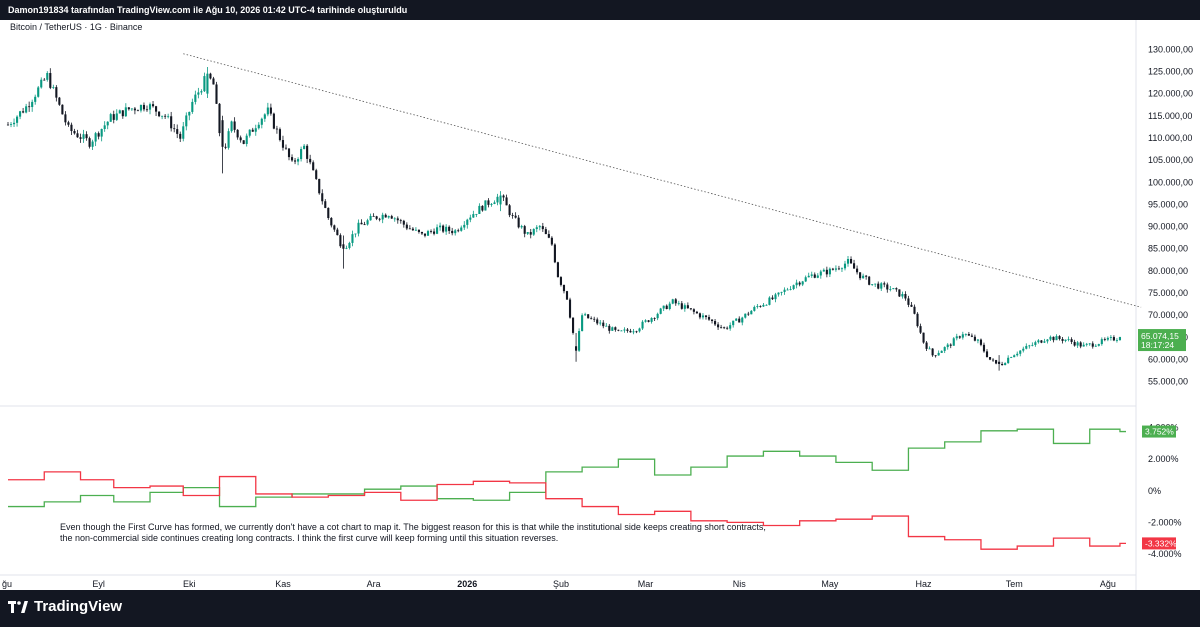 The width and height of the screenshot is (1200, 627). I want to click on price-axis-tick: 120.000,00, so click(1170, 94).